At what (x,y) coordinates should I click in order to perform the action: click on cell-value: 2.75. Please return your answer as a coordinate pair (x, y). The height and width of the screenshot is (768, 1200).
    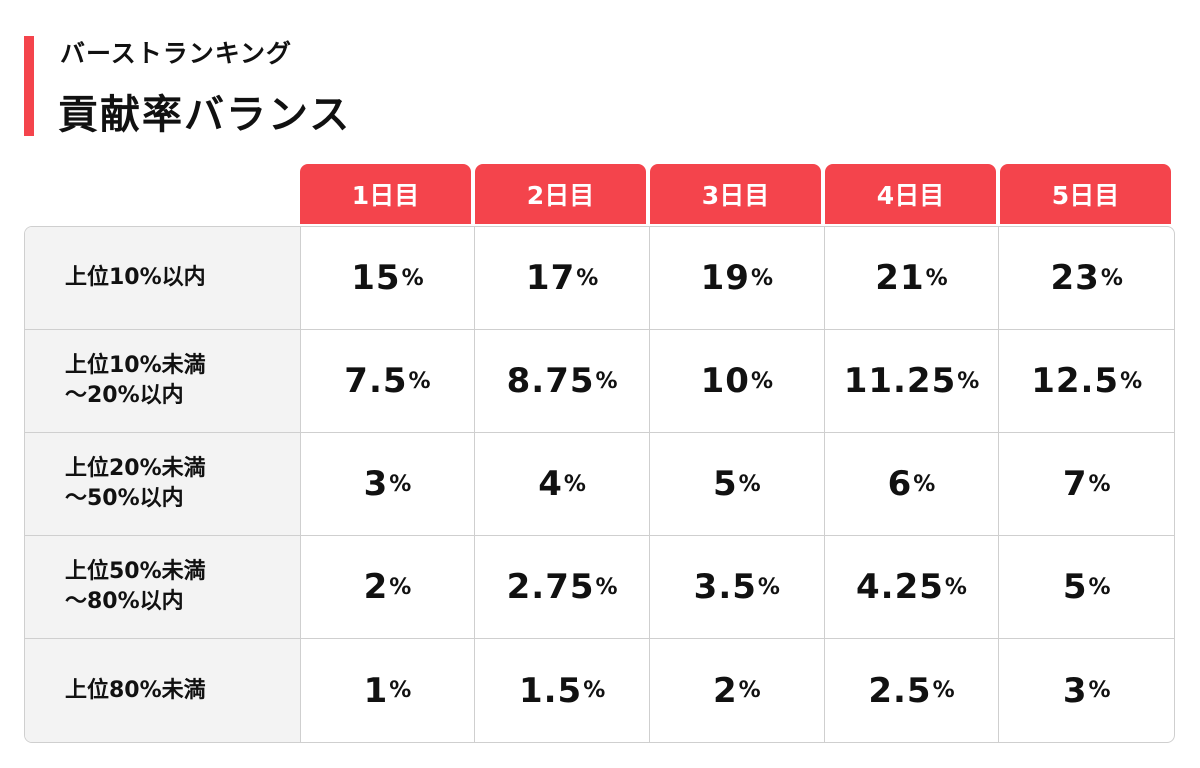
    Looking at the image, I should click on (550, 587).